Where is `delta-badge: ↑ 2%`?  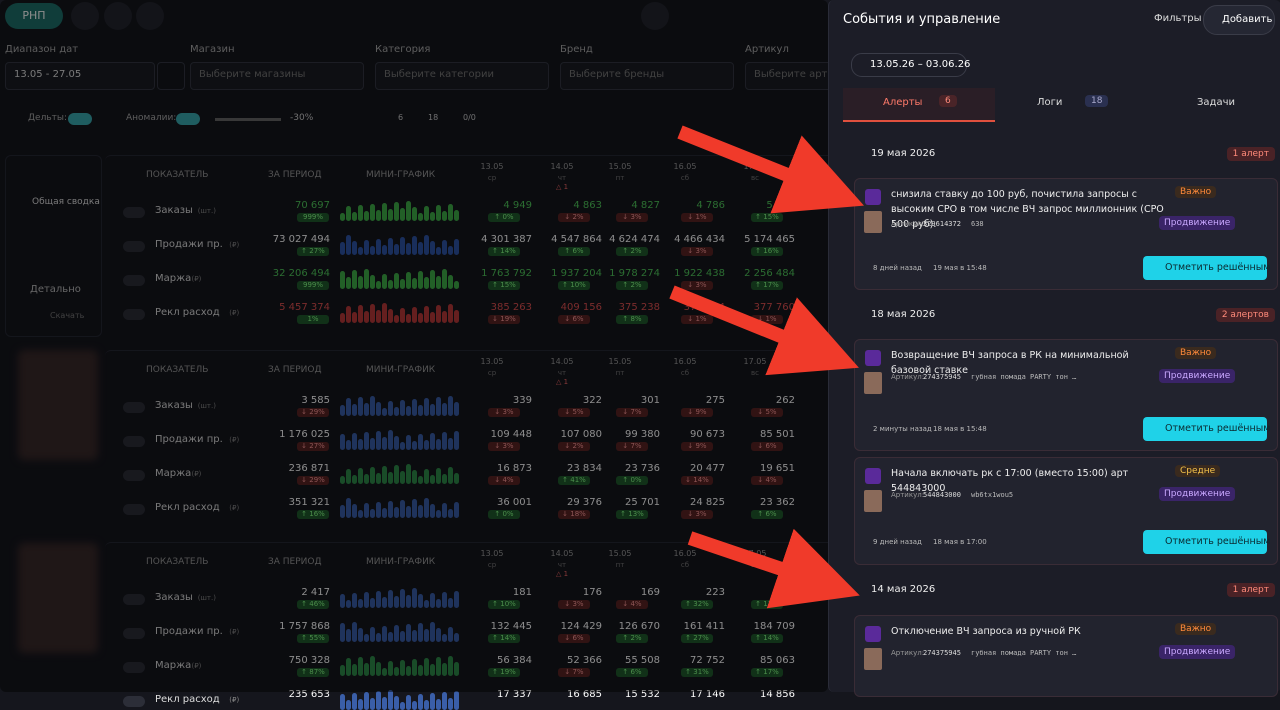 delta-badge: ↑ 2% is located at coordinates (632, 251).